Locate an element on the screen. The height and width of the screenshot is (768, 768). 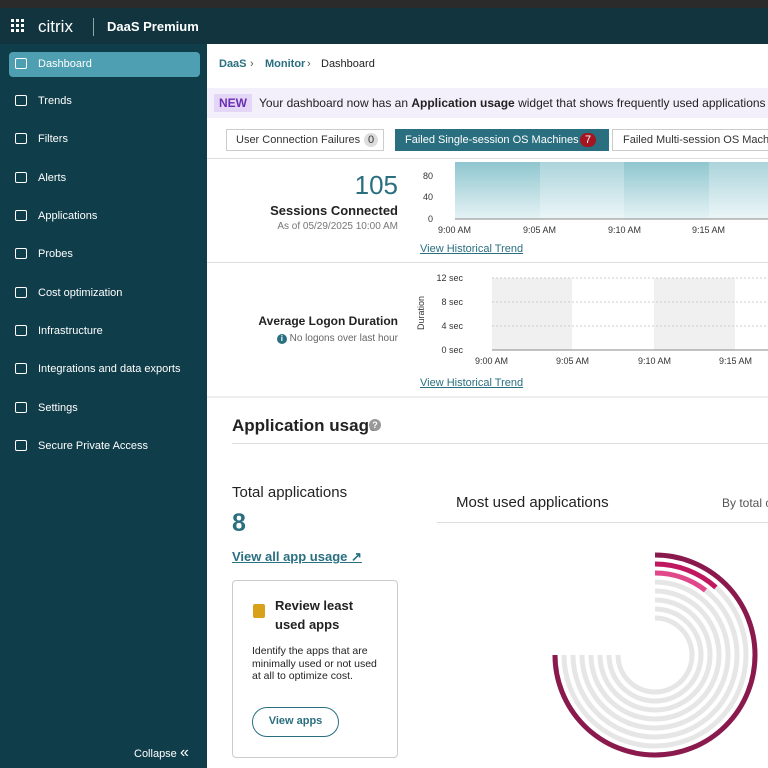
nav-label: Applications is located at coordinates (68, 216).